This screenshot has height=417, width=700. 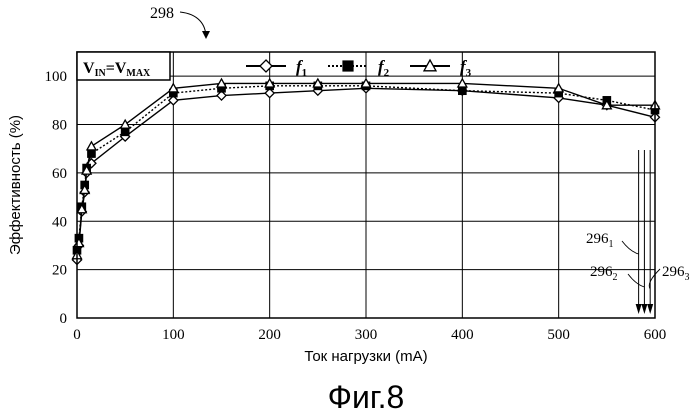 What do you see at coordinates (269, 335) in the screenshot?
I see `x-tick-label: 200` at bounding box center [269, 335].